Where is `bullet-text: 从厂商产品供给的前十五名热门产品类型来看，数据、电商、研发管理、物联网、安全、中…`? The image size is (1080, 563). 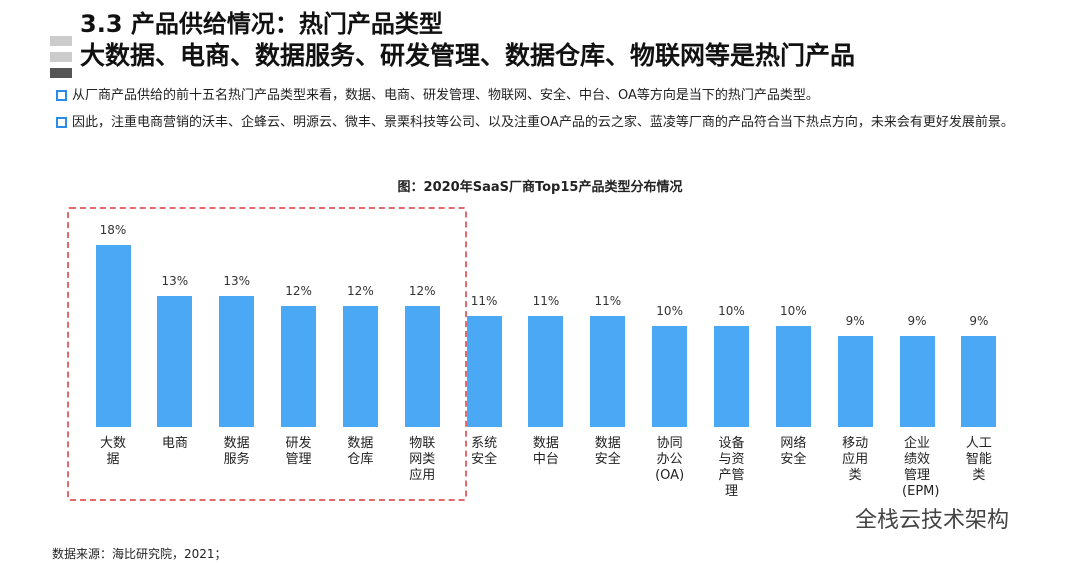 bullet-text: 从厂商产品供给的前十五名热门产品类型来看，数据、电商、研发管理、物联网、安全、中… is located at coordinates (445, 95).